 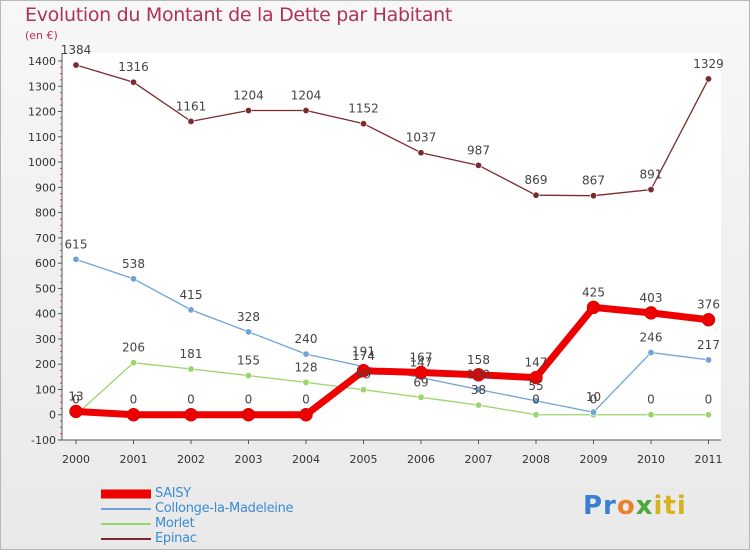 I want to click on data-label: 376, so click(x=708, y=305).